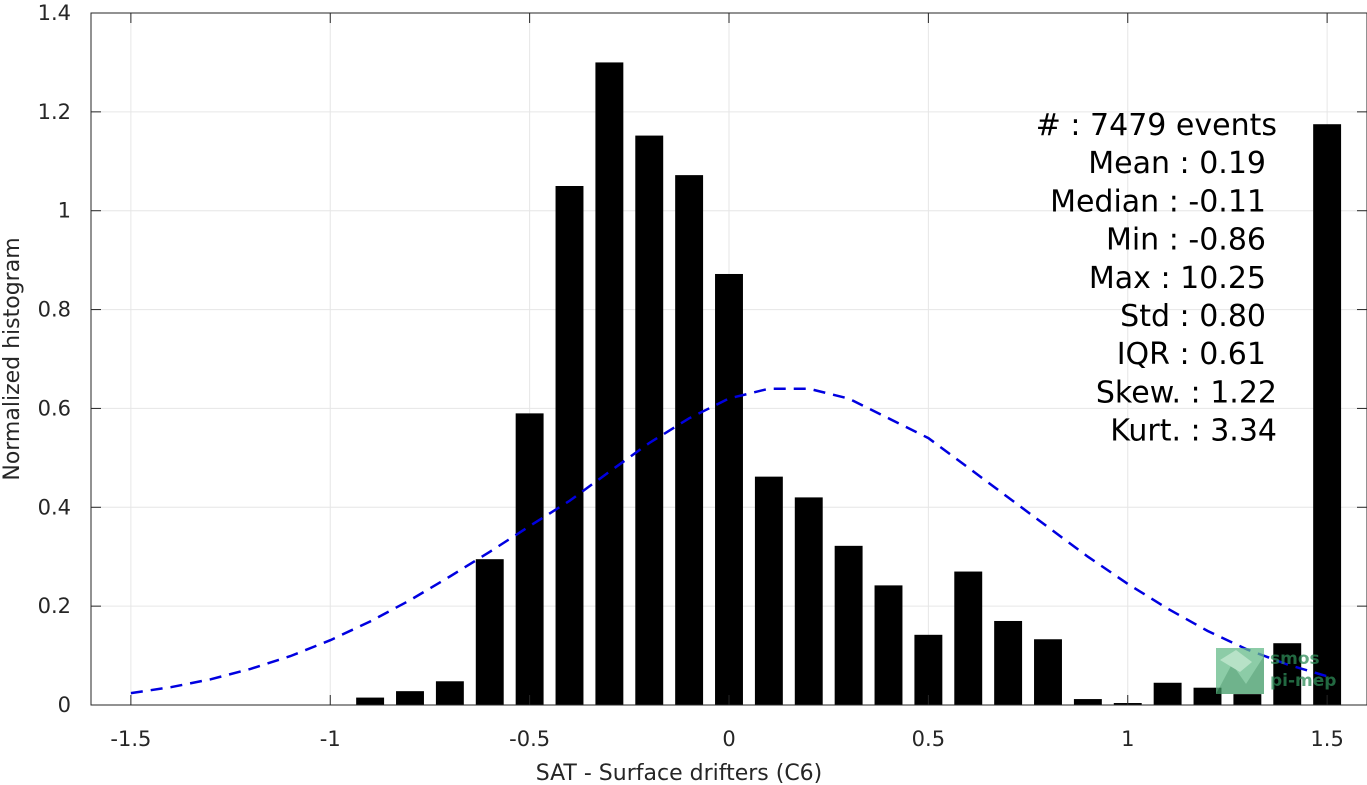  What do you see at coordinates (54, 310) in the screenshot?
I see `y-tick-label-4: 0.8` at bounding box center [54, 310].